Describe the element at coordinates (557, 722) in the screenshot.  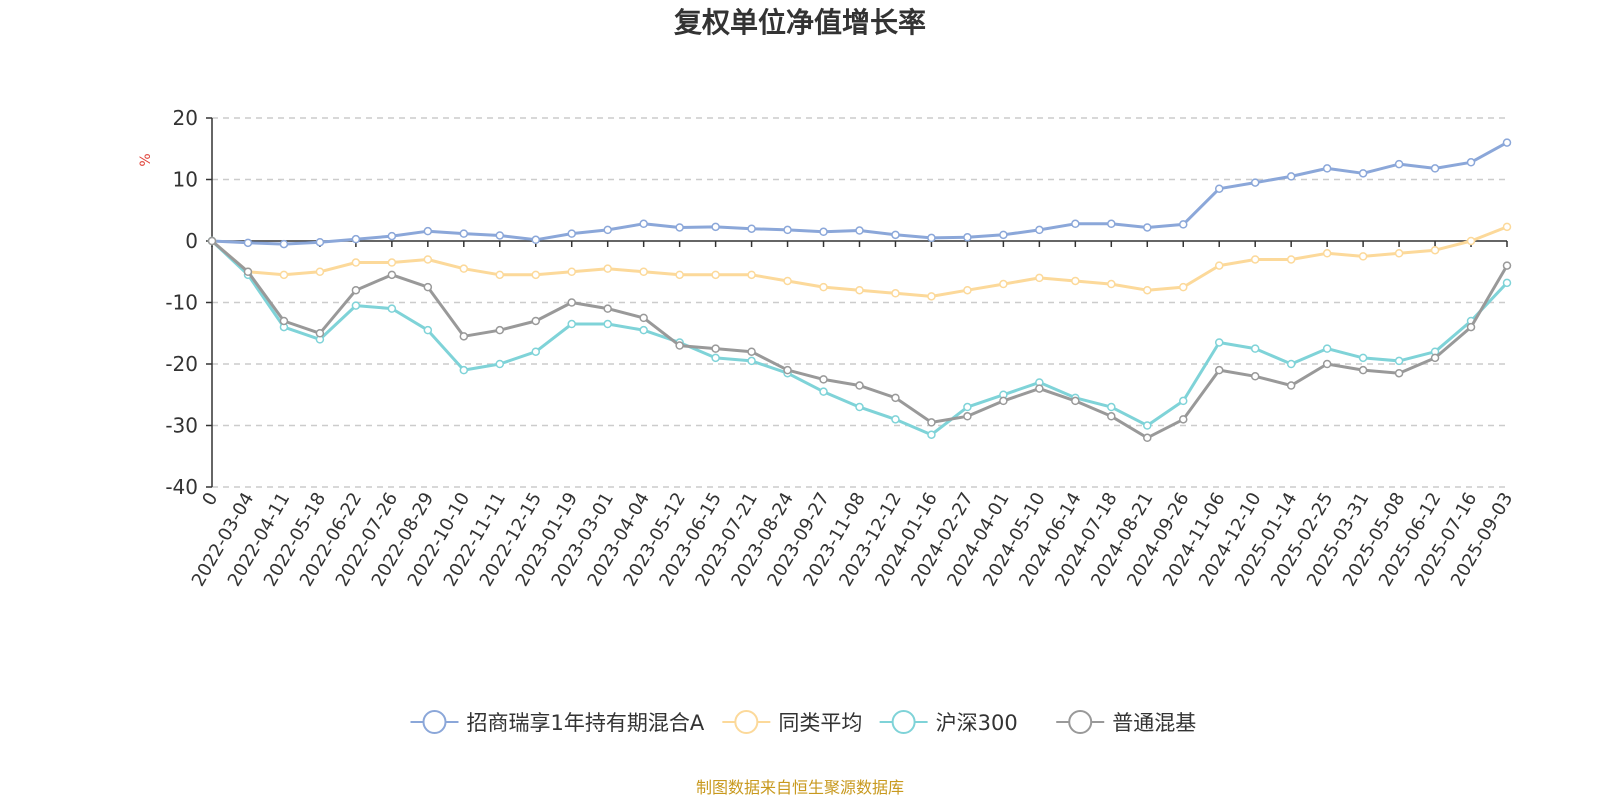
I see `legend-item: 招商瑞享1年持有期混合A` at that location.